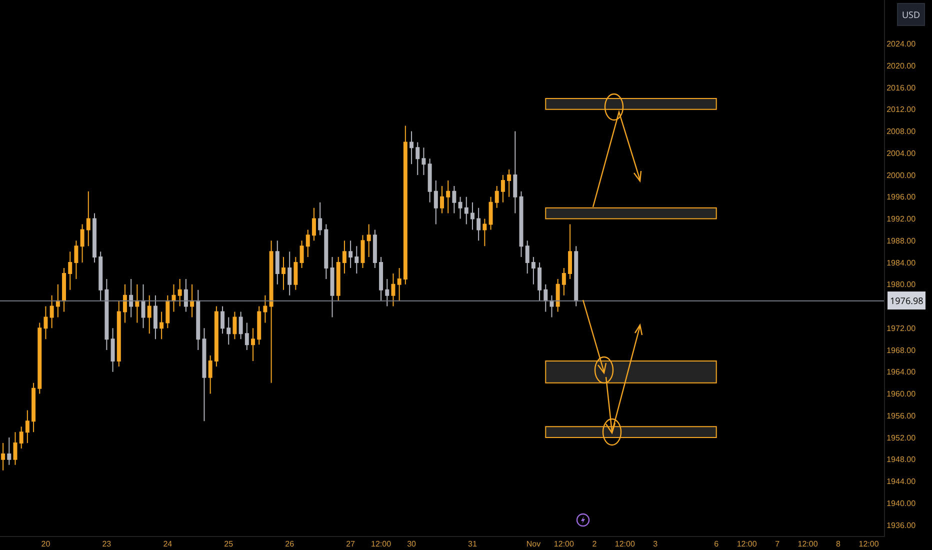 This screenshot has width=932, height=550. What do you see at coordinates (901, 241) in the screenshot?
I see `y-tick-label: 1988.00` at bounding box center [901, 241].